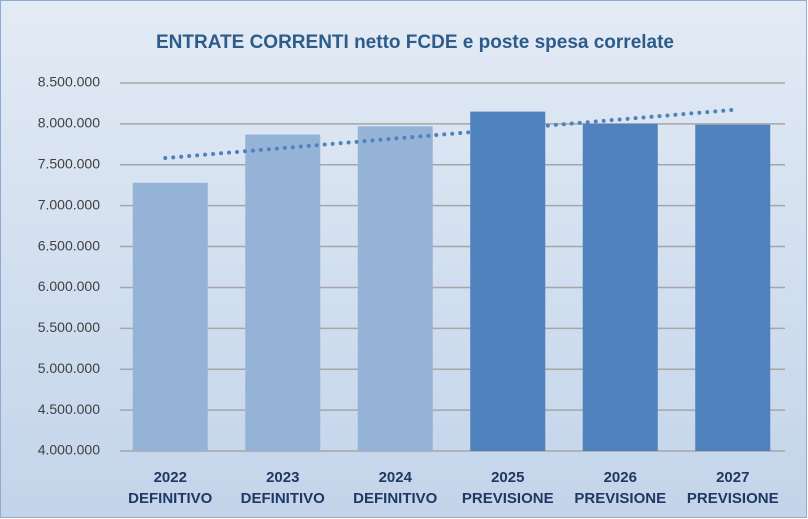 The image size is (808, 519). I want to click on y-tick-label: 8.500.000, so click(69, 82).